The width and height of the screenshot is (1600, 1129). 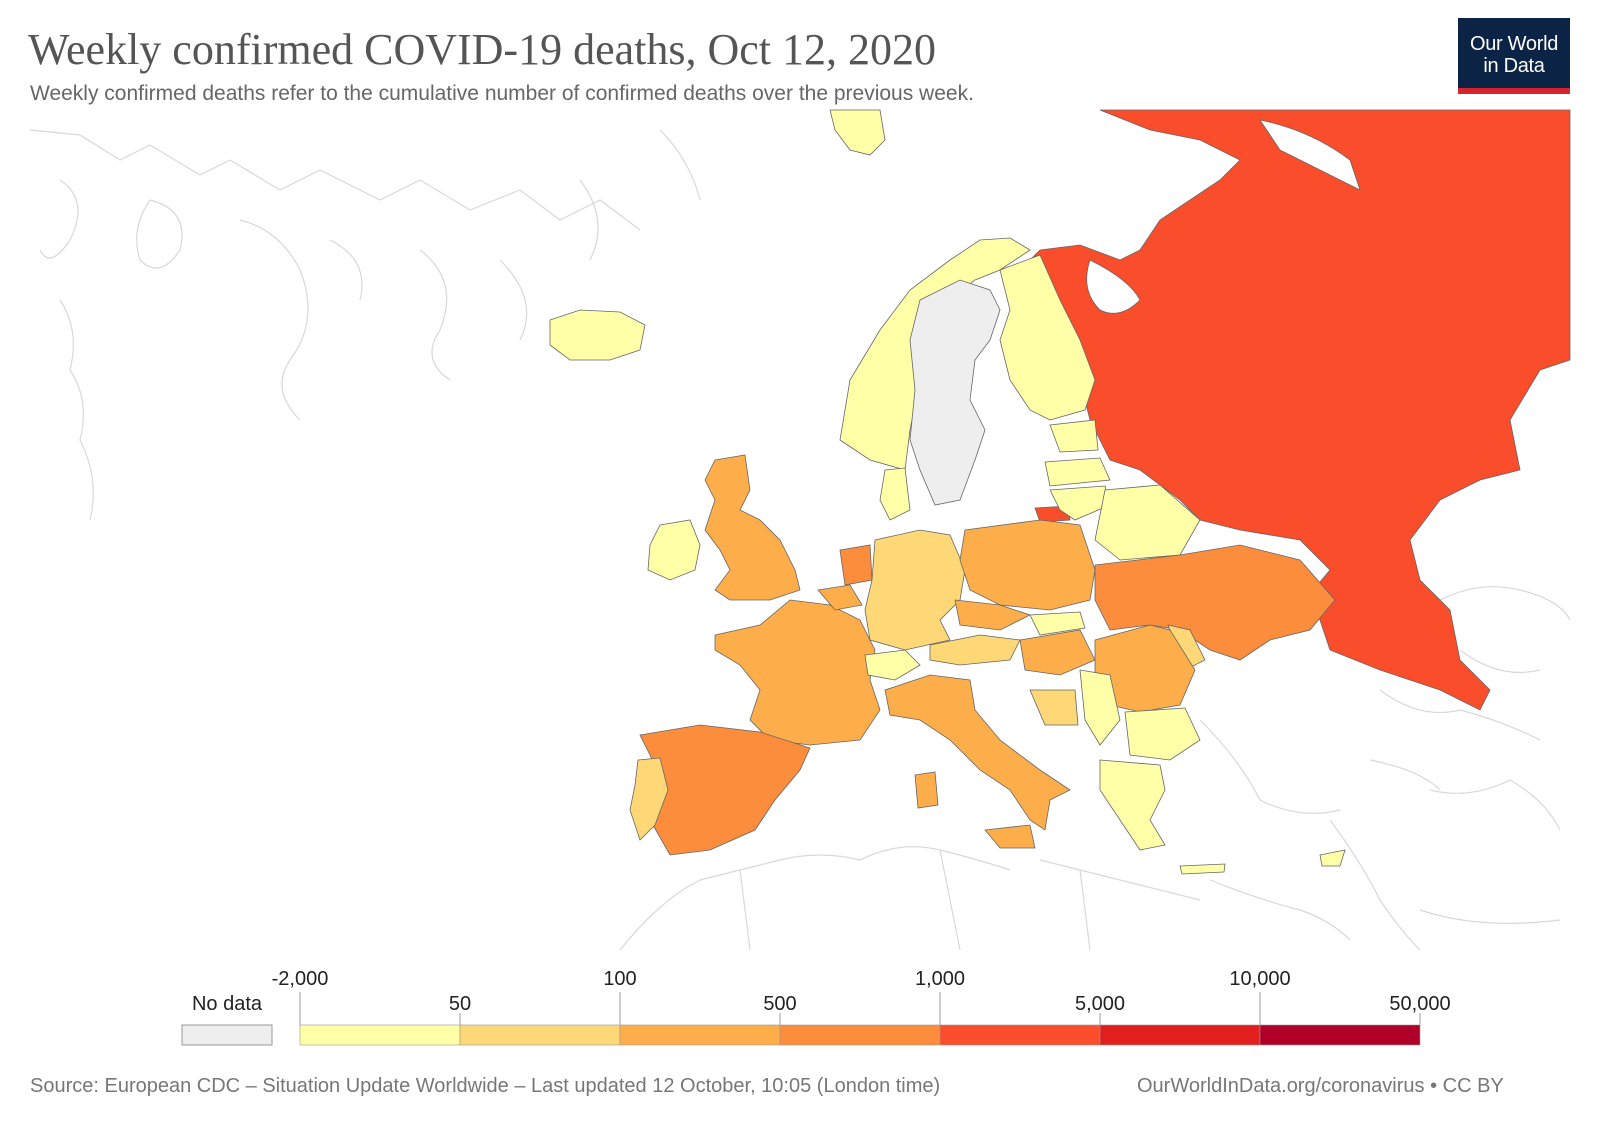 What do you see at coordinates (955, 392) in the screenshot?
I see `country-sweden` at bounding box center [955, 392].